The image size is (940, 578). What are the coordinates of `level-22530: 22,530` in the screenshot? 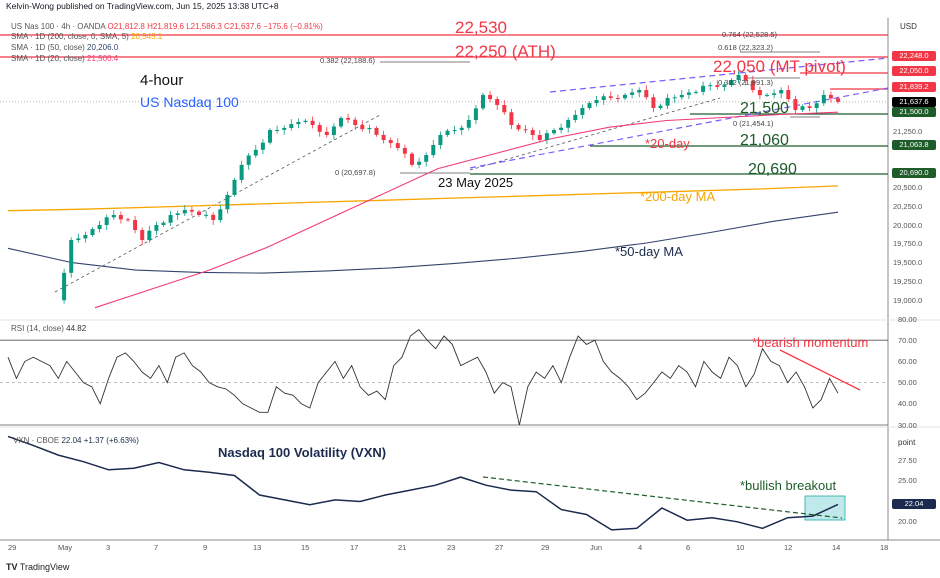 It's located at (481, 27).